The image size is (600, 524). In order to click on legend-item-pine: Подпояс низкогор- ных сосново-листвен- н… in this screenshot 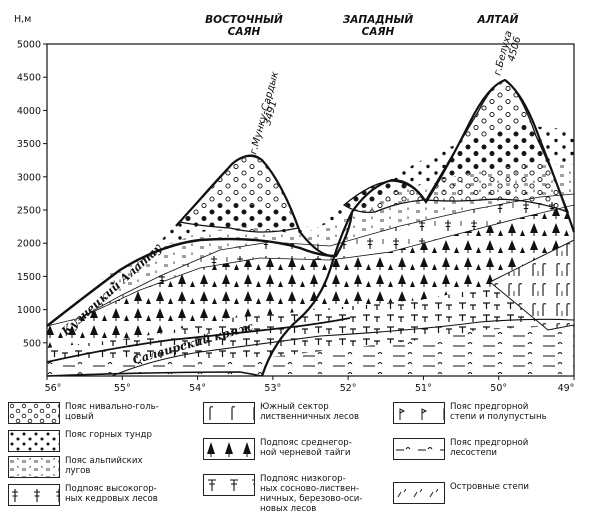, I will do `click(290, 494)`.